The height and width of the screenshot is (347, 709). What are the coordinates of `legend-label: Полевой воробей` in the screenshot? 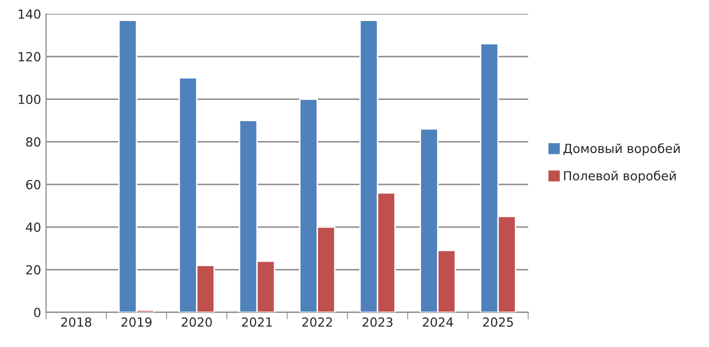 It's located at (620, 176).